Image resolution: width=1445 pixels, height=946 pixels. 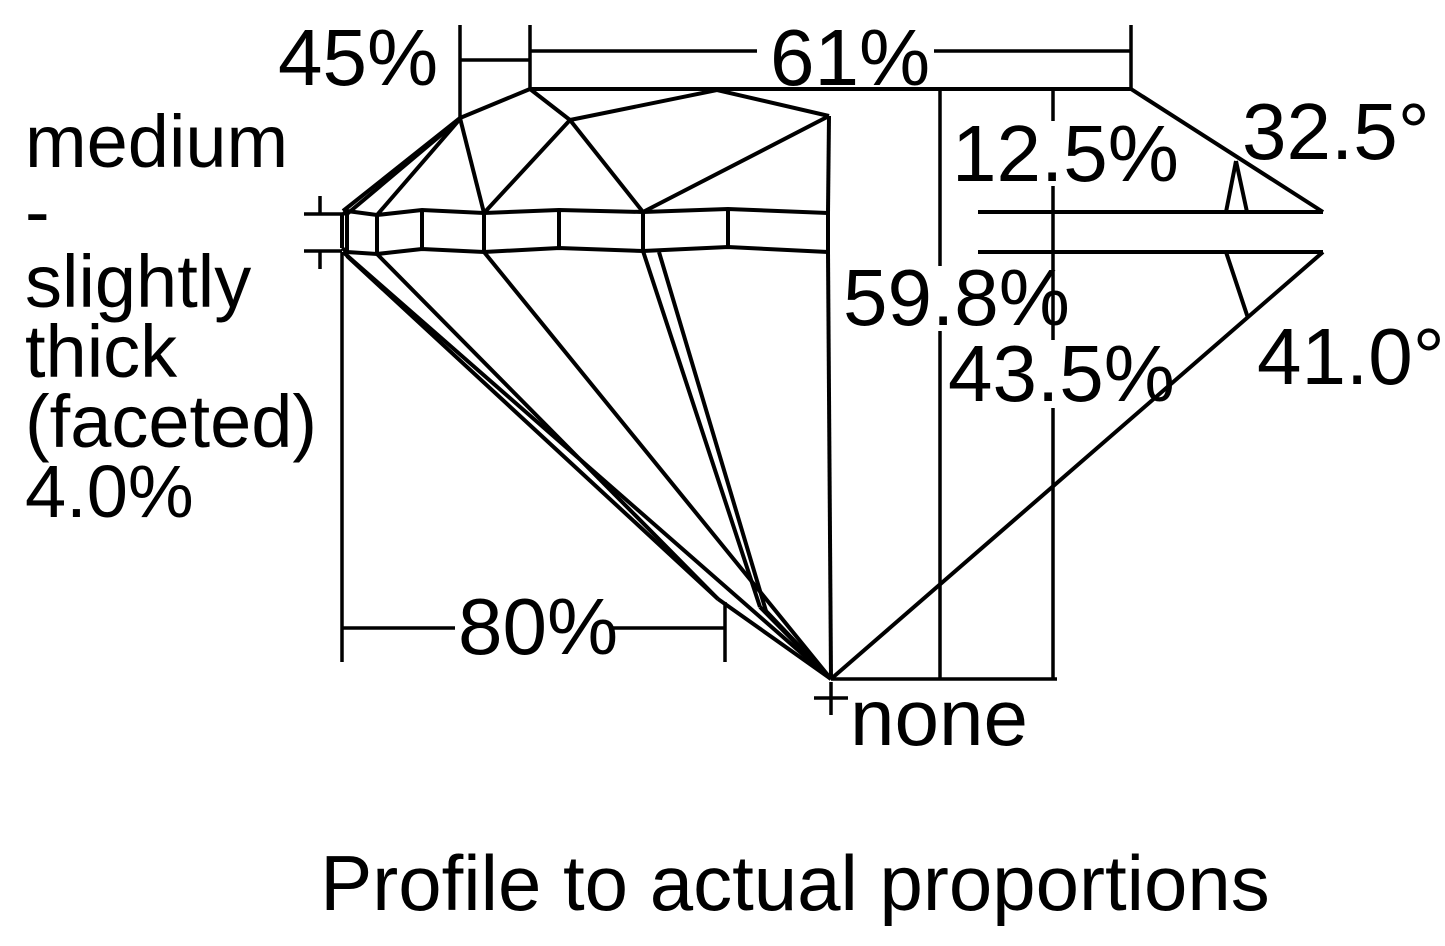 What do you see at coordinates (538, 626) in the screenshot?
I see `lower-half-label: 80%` at bounding box center [538, 626].